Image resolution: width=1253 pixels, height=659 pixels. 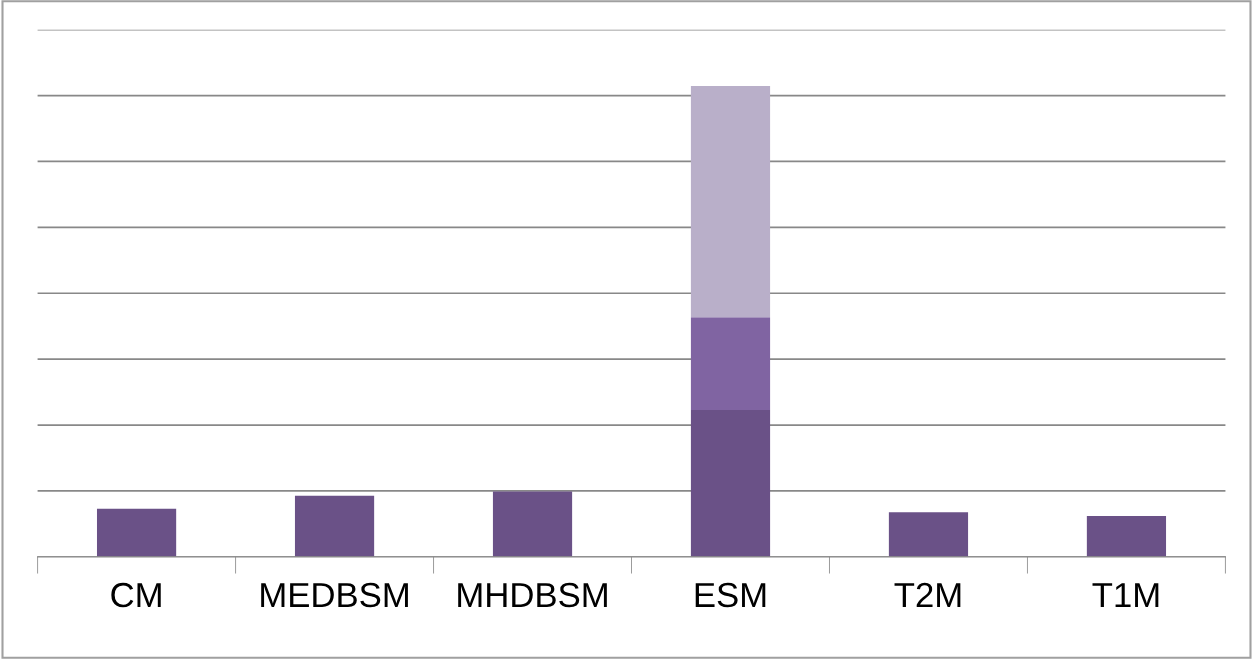 What do you see at coordinates (1125, 595) in the screenshot?
I see `x-tick-label: T1M` at bounding box center [1125, 595].